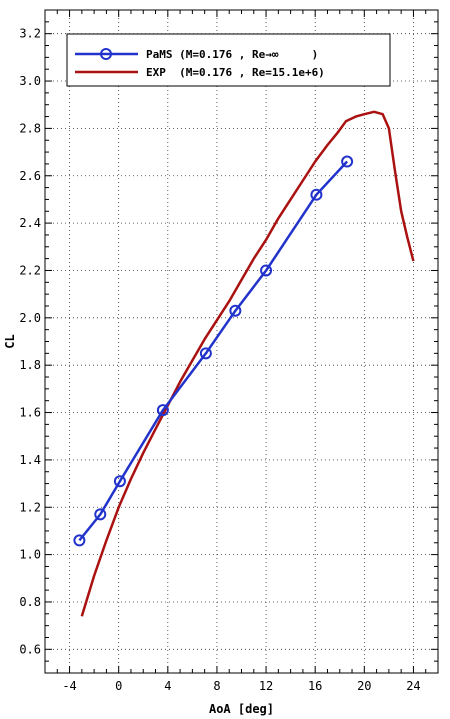  Describe the element at coordinates (30, 81) in the screenshot. I see `y-tick-label: 3.0` at that location.